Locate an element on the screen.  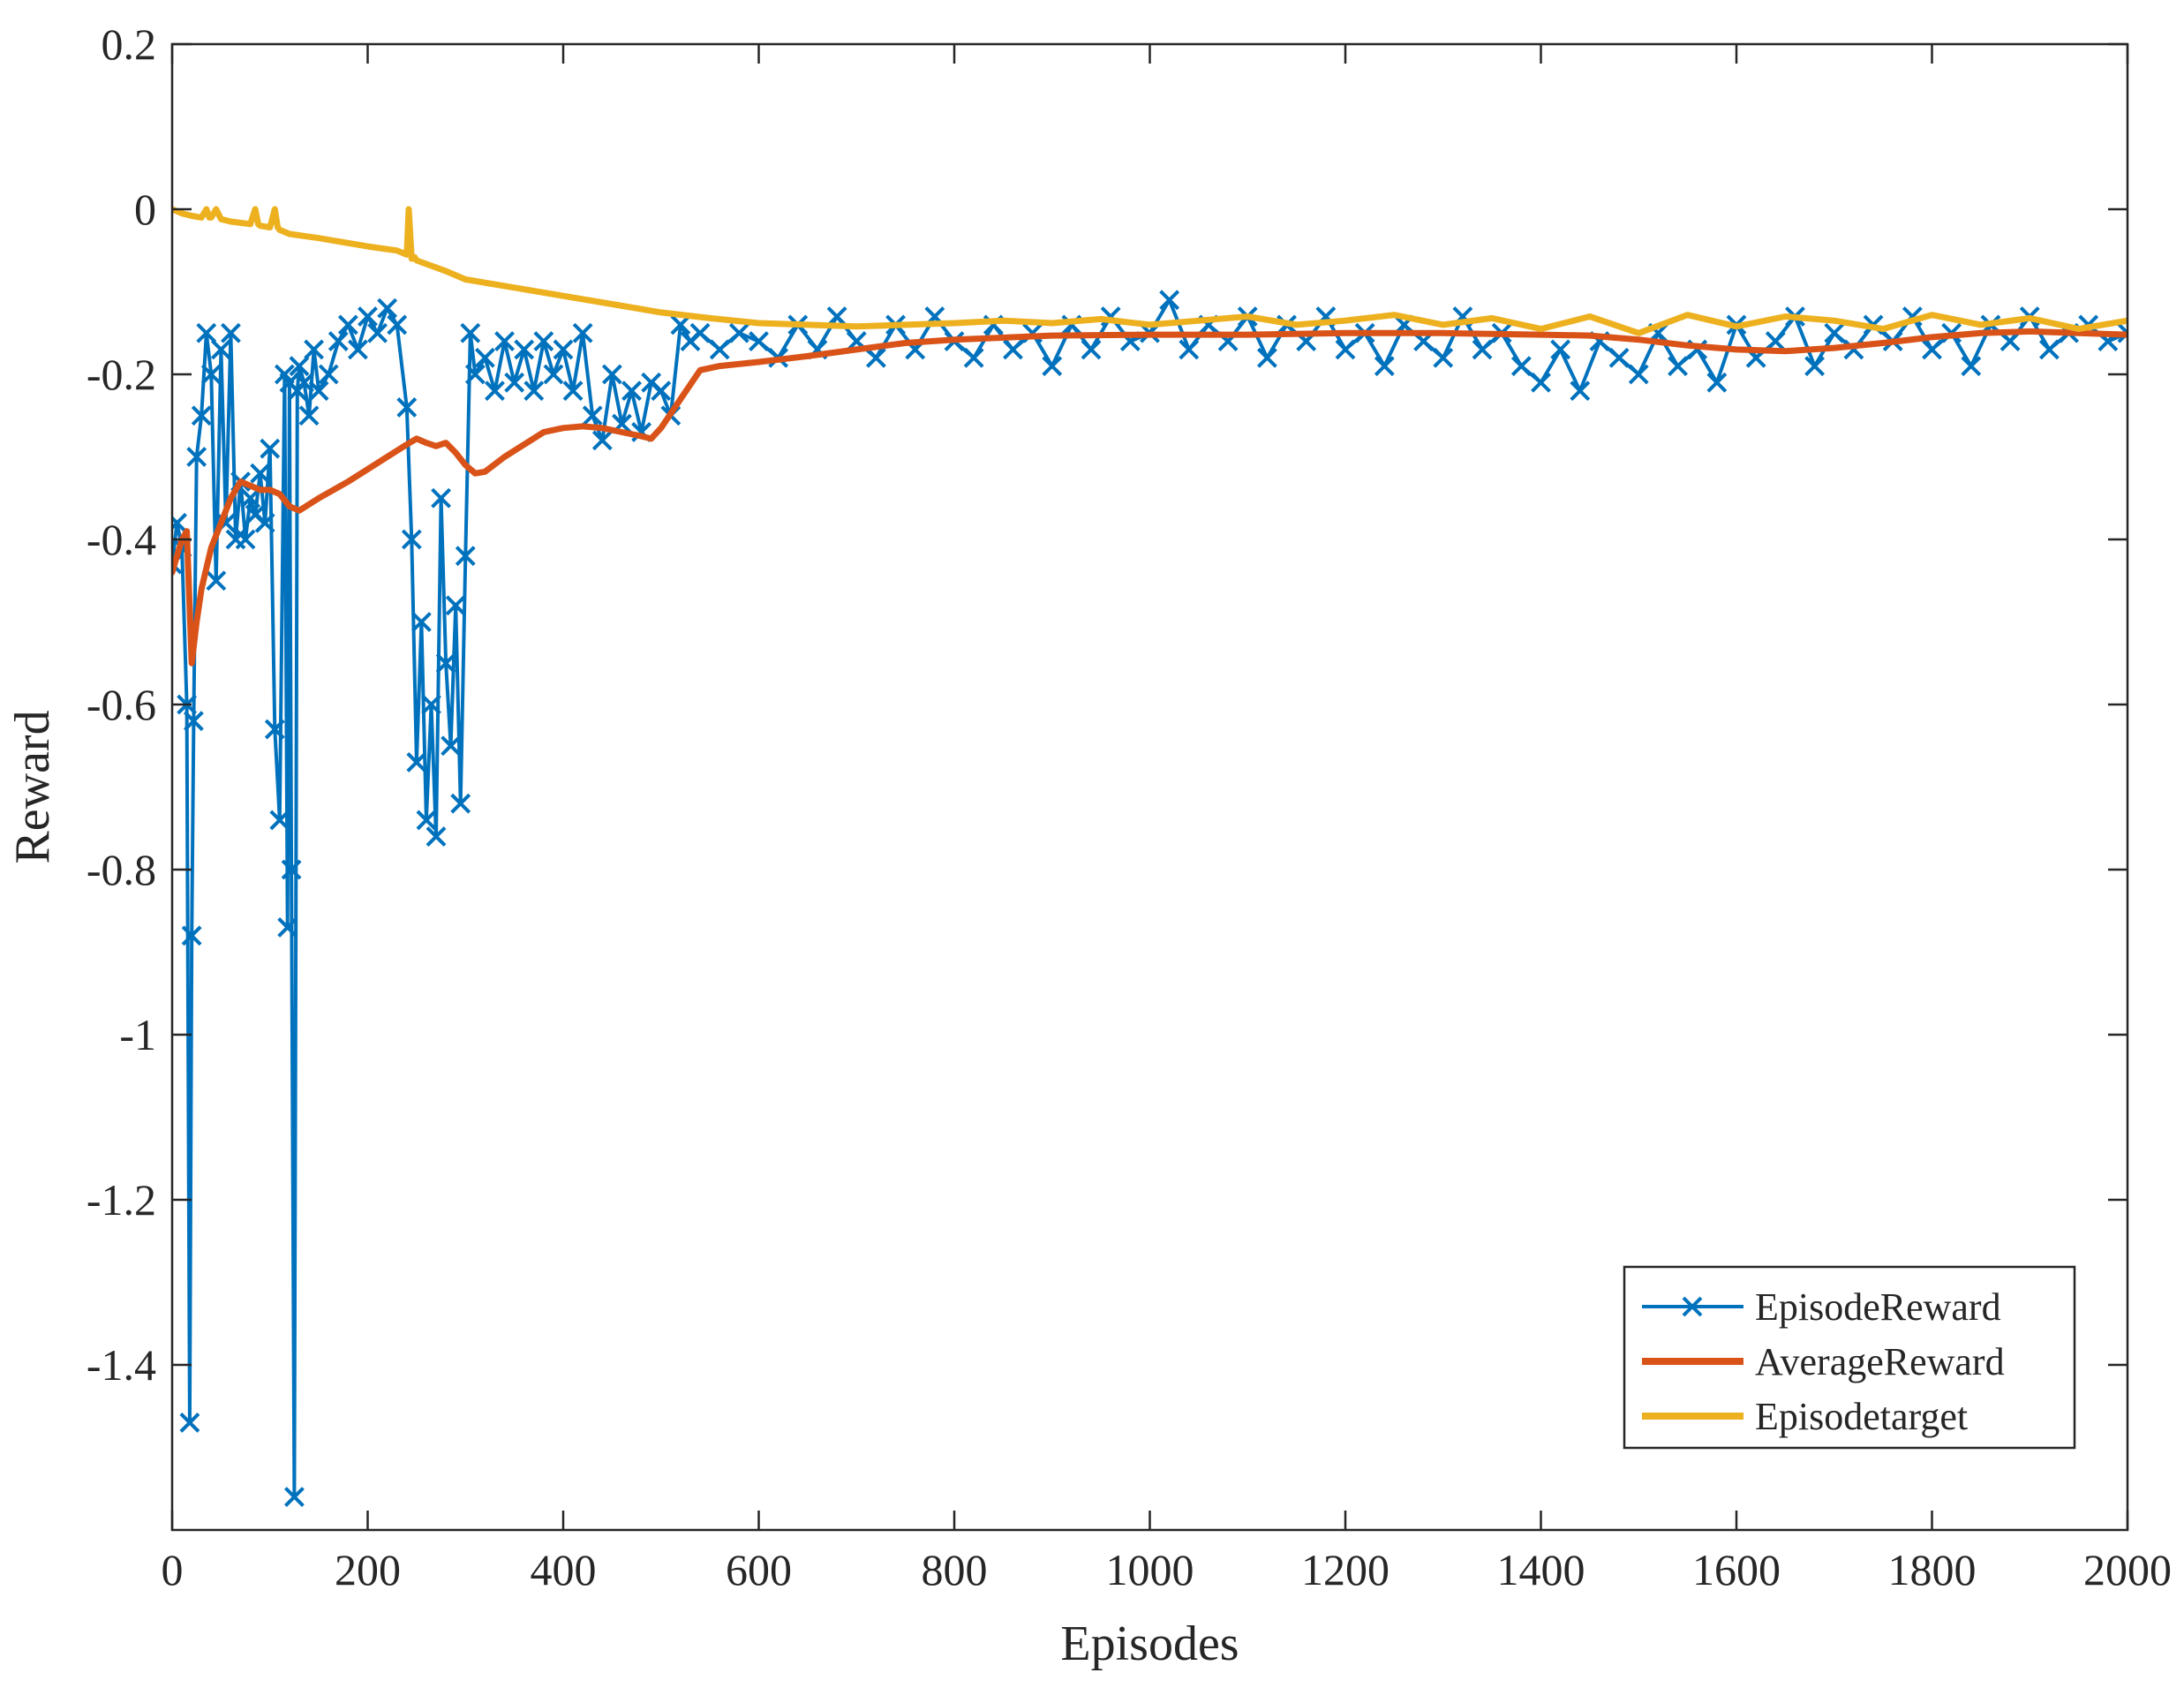
y-tick-label: 0 is located at coordinates (145, 210).